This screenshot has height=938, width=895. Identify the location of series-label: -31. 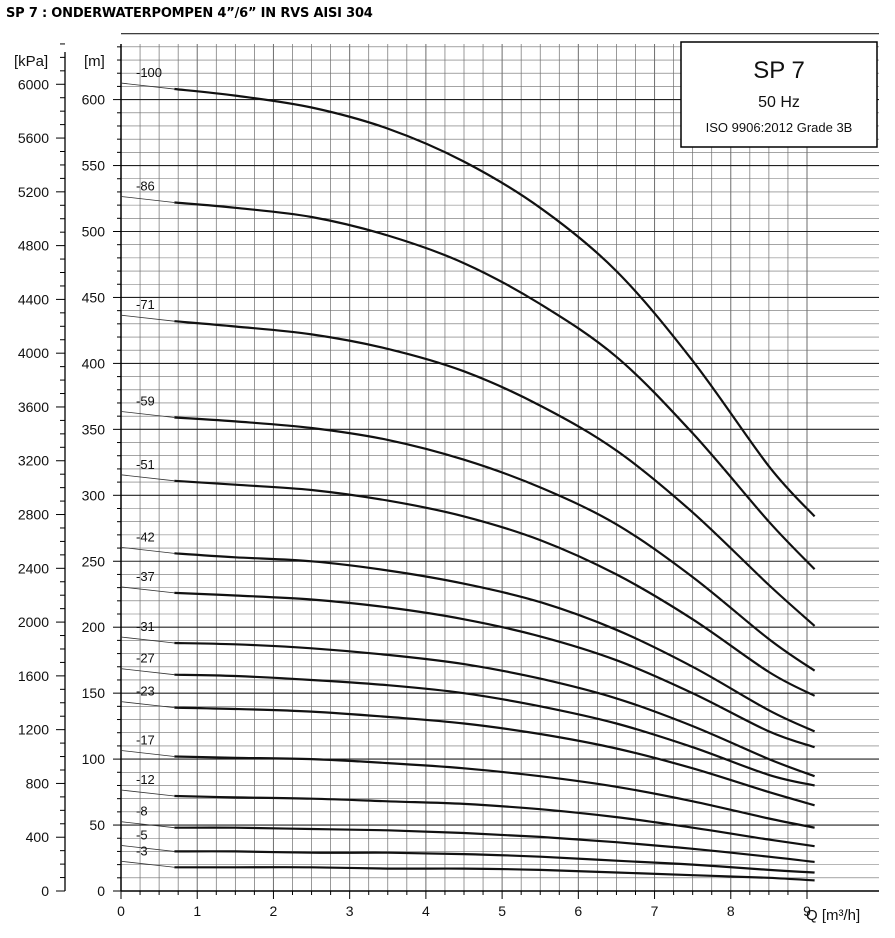
(145, 626).